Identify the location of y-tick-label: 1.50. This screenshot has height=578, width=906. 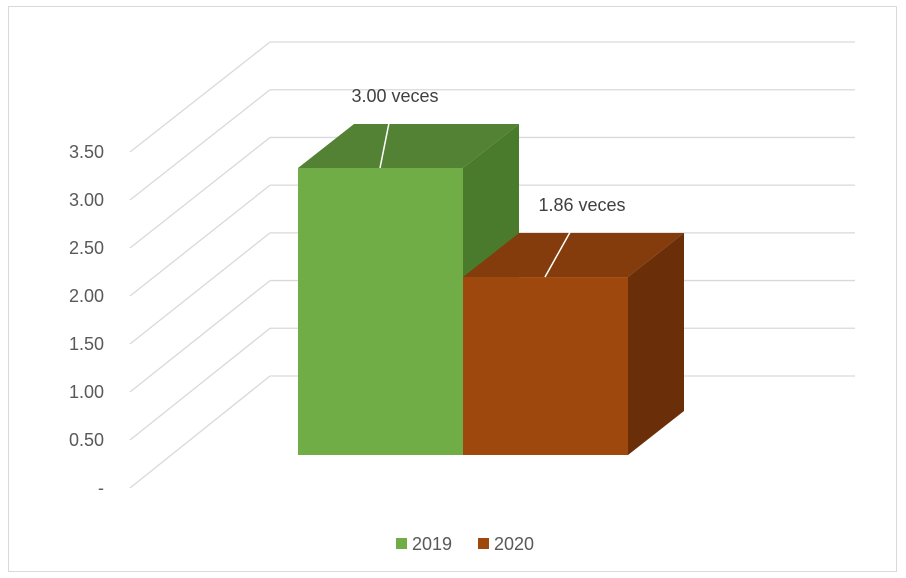
(86, 344).